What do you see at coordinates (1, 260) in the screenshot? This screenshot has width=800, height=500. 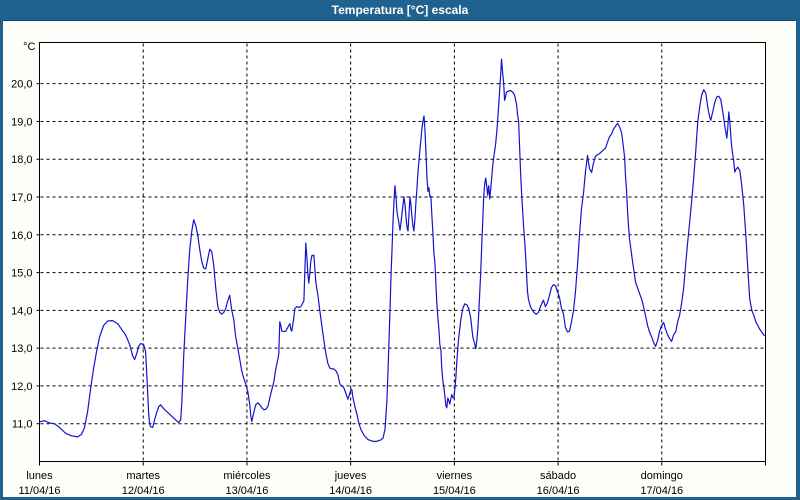 I see `window-border-left` at bounding box center [1, 260].